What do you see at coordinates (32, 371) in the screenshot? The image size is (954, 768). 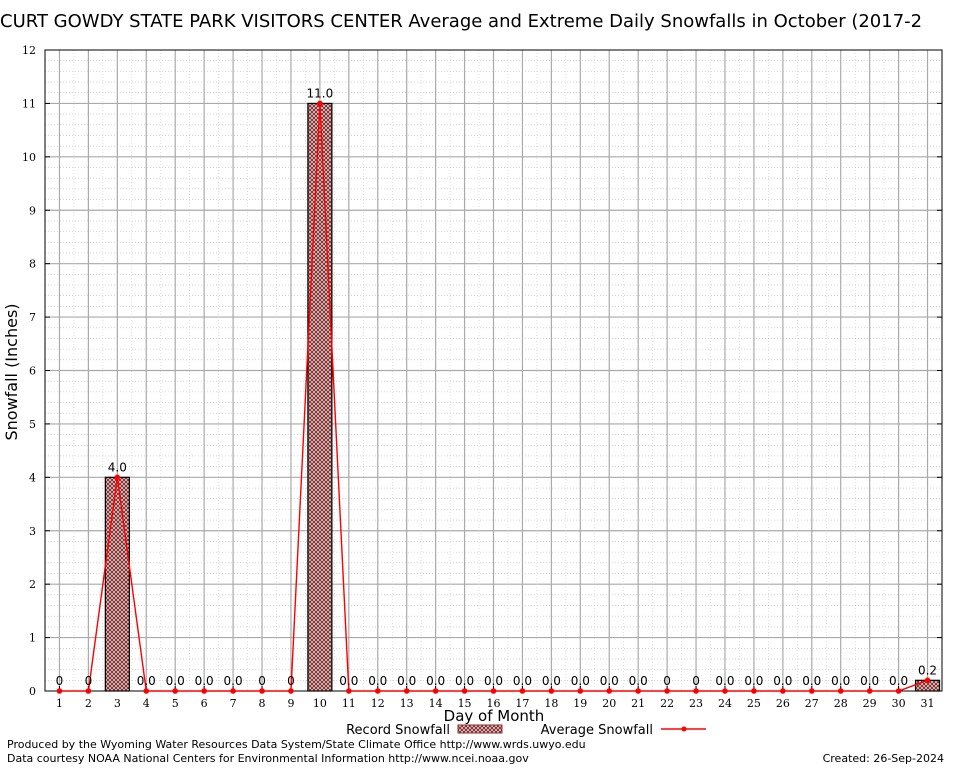 I see `y-tick-label: 6` at bounding box center [32, 371].